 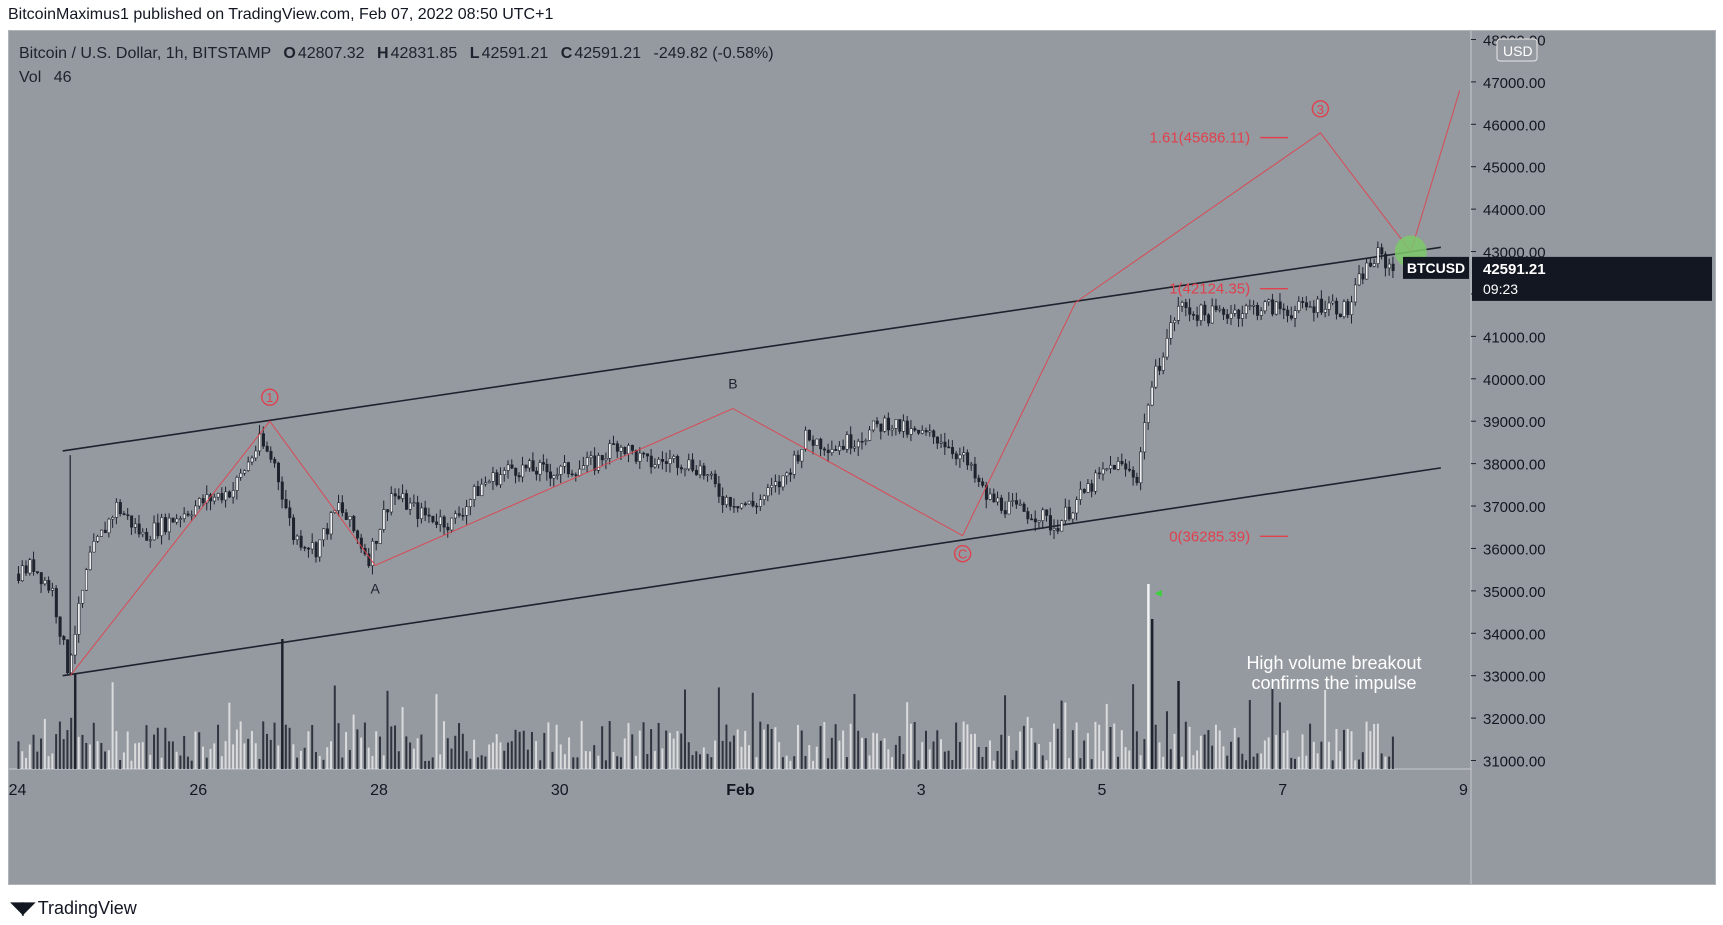 What do you see at coordinates (962, 554) in the screenshot?
I see `wave-label-c-ring` at bounding box center [962, 554].